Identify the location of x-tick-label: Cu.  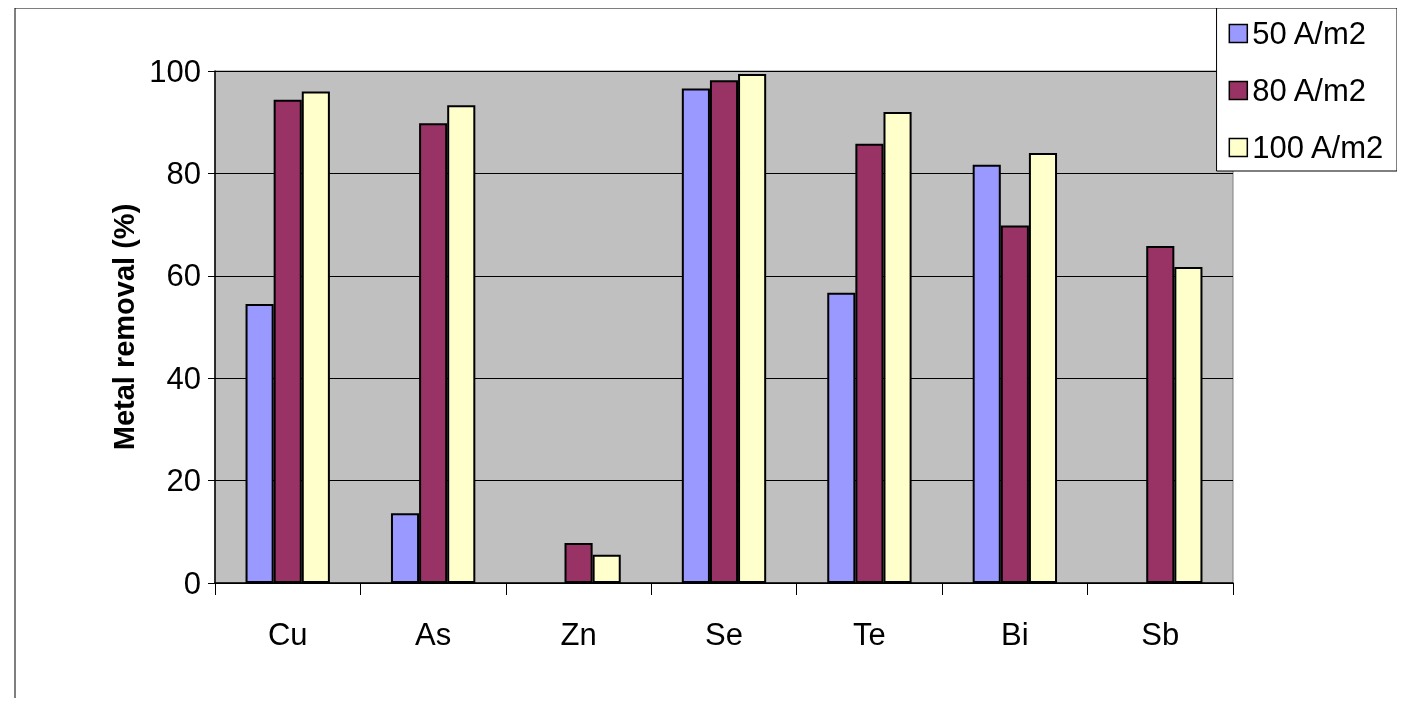
(287, 634).